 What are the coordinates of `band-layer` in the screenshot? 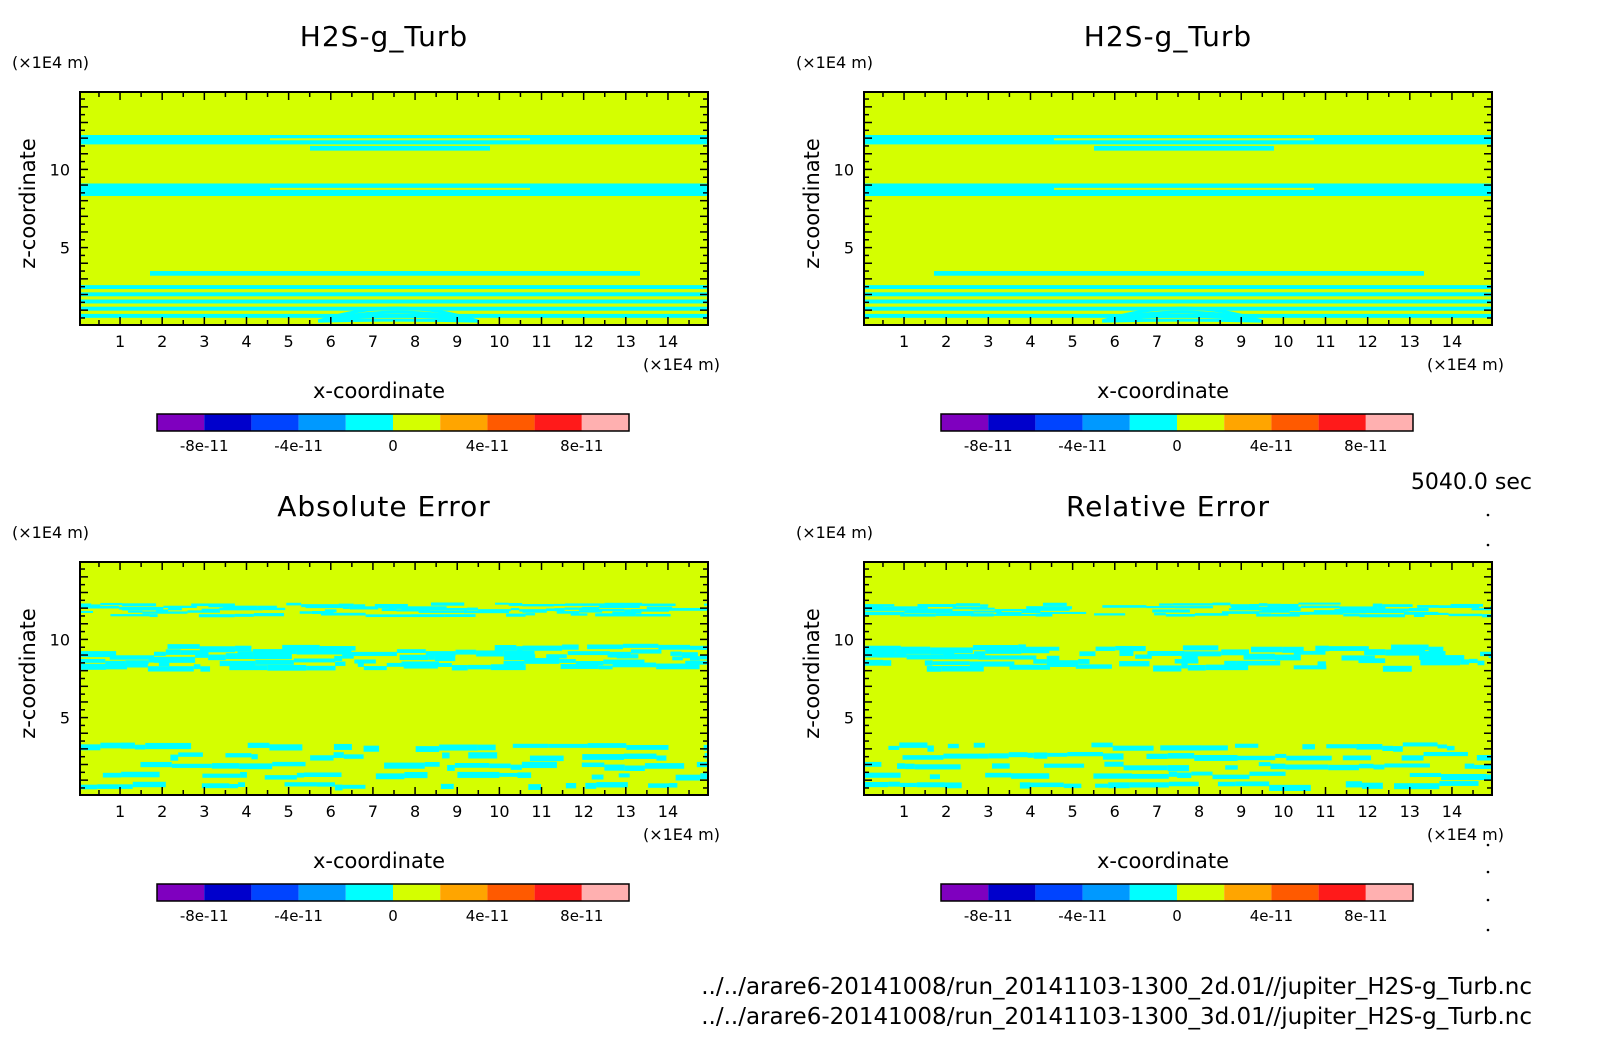 It's located at (1178, 301).